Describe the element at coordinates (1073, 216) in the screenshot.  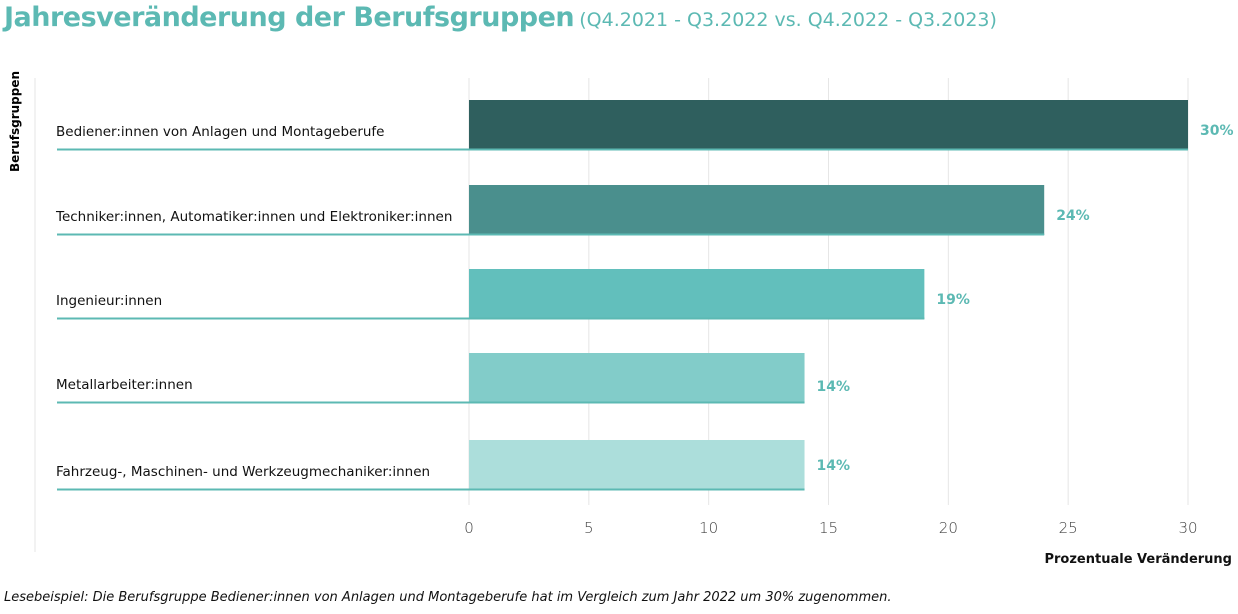
I see `data-label: 24%` at that location.